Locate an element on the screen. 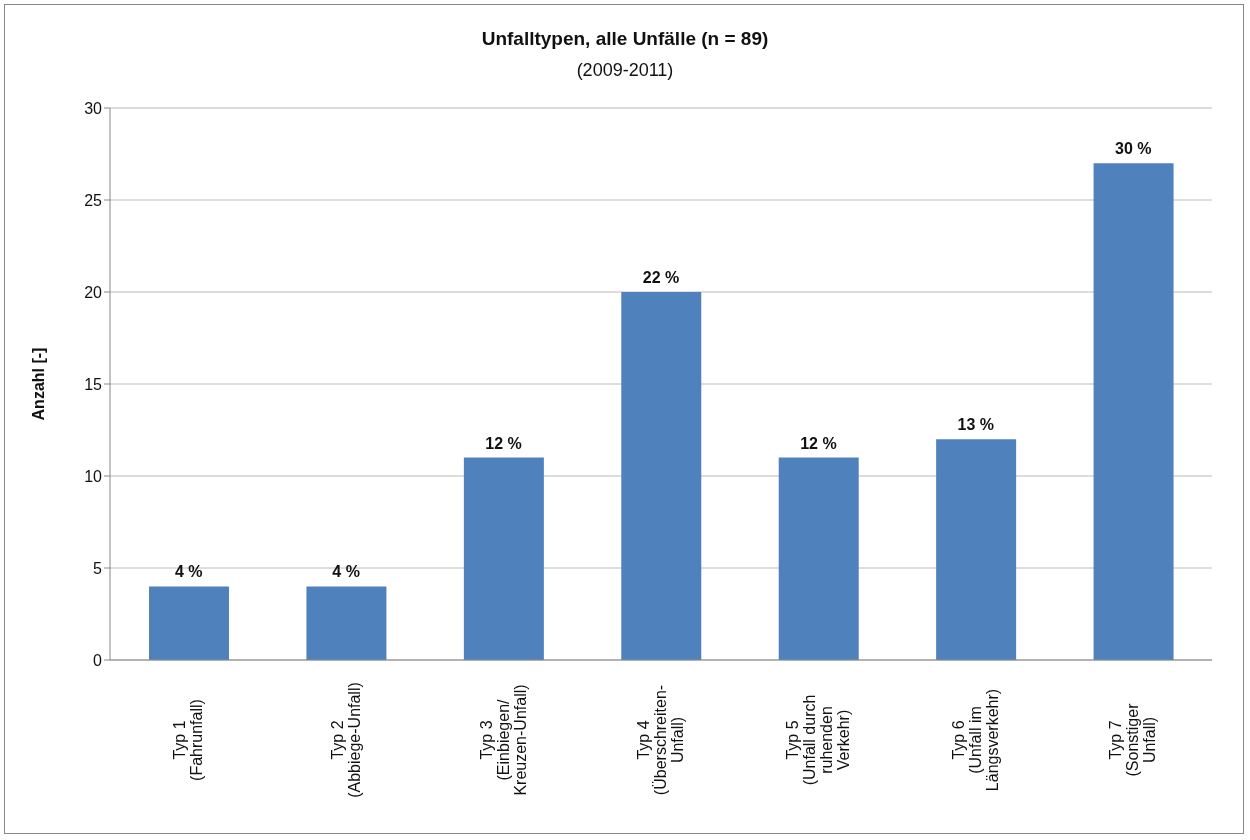 Image resolution: width=1250 pixels, height=840 pixels. chart-subtitle: (2009-2011) is located at coordinates (625, 70).